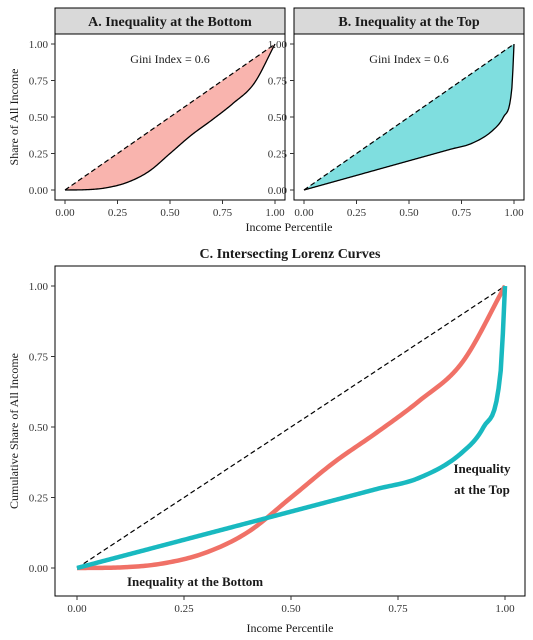 This screenshot has height=640, width=533. I want to click on panel-c-label-top-line2: at the Top, so click(482, 489).